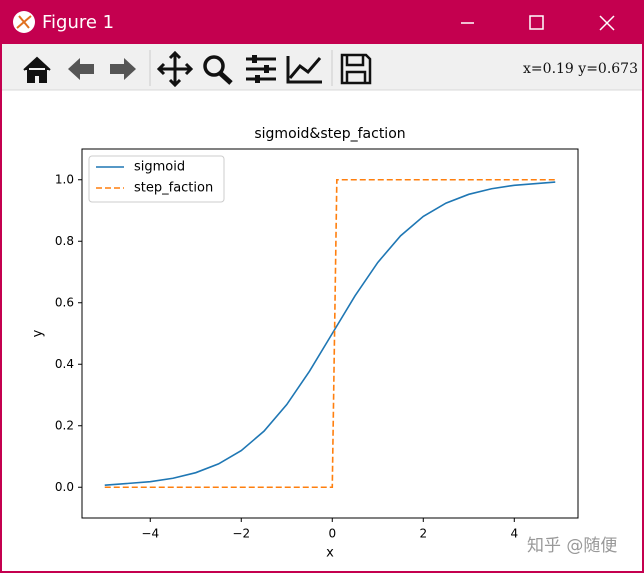 The width and height of the screenshot is (644, 577). What do you see at coordinates (261, 69) in the screenshot?
I see `configure-button` at bounding box center [261, 69].